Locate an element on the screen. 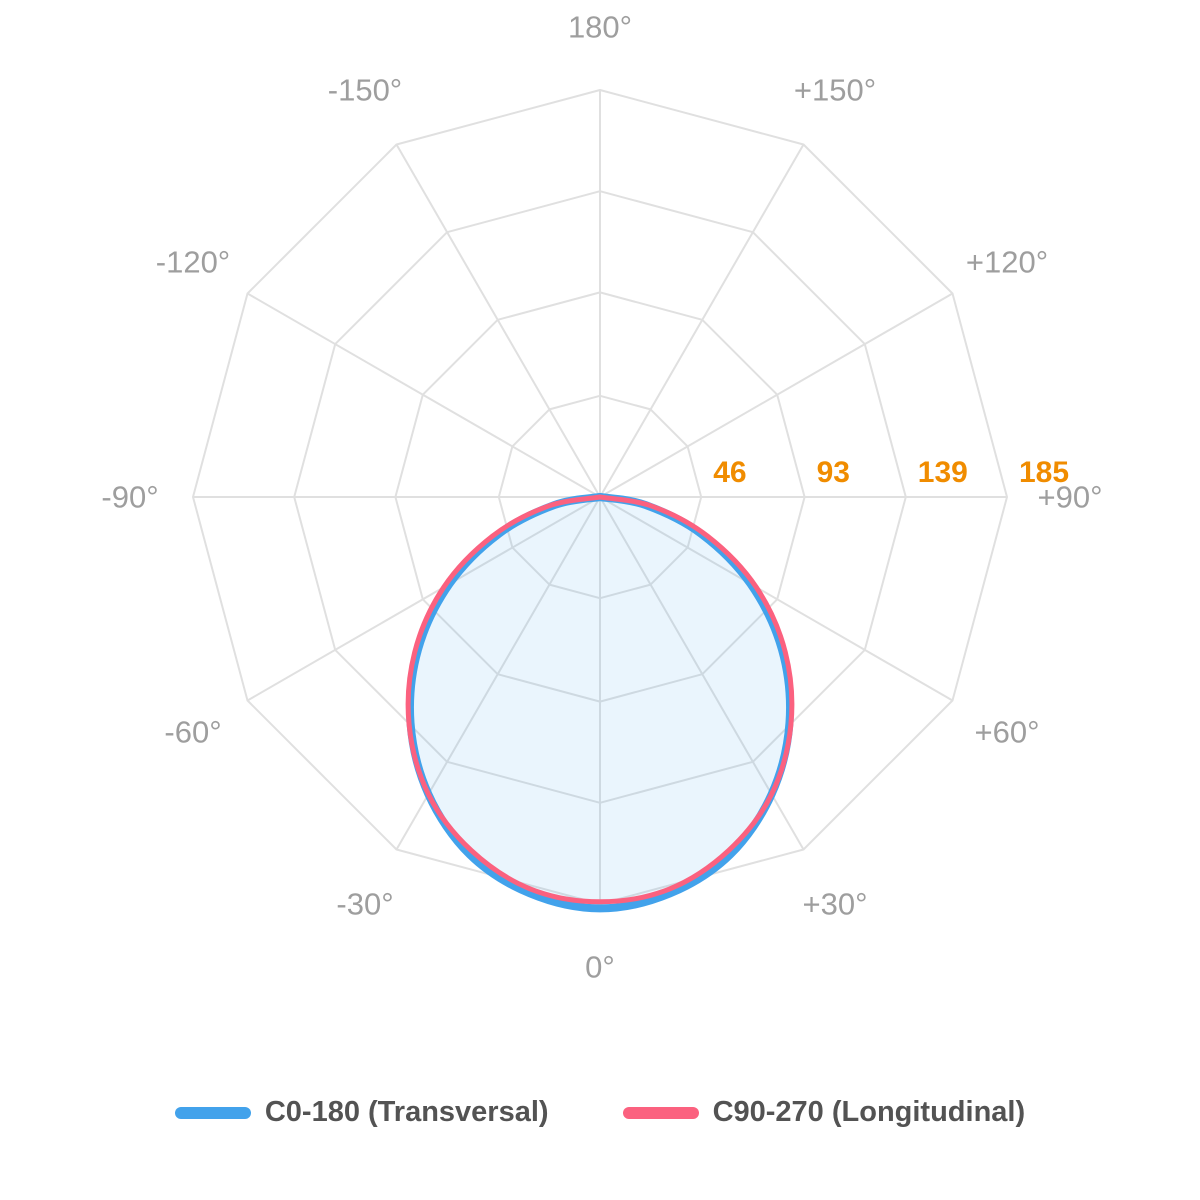 This screenshot has width=1200, height=1200. legend-item-c0-180: C0-180 (Transversal) is located at coordinates (361, 1112).